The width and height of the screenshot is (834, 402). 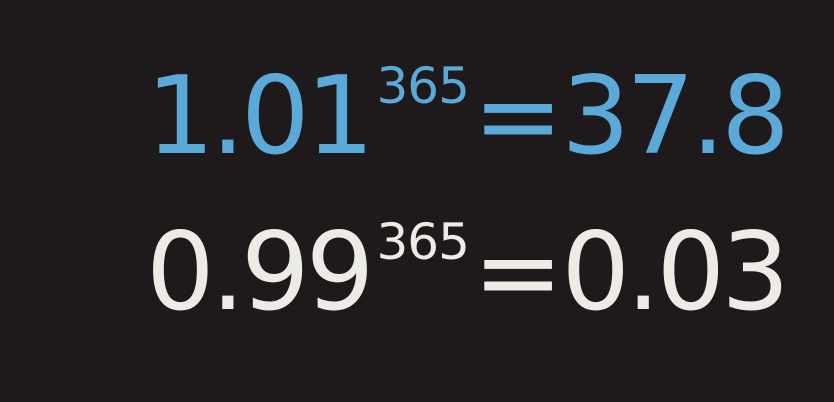 What do you see at coordinates (675, 272) in the screenshot?
I see `equation-result: 0.03` at bounding box center [675, 272].